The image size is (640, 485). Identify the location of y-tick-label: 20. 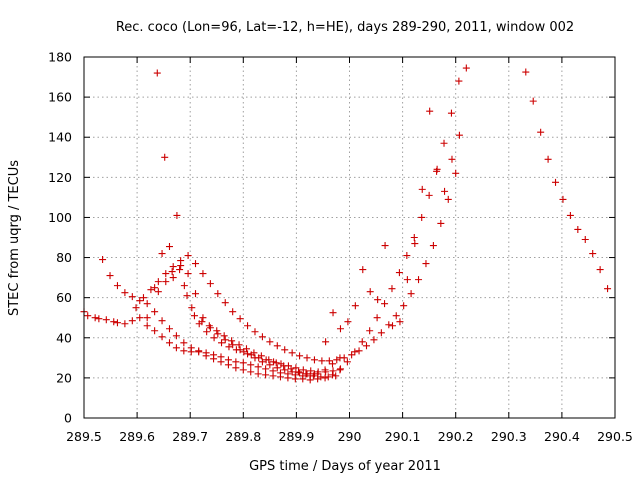
(64, 377).